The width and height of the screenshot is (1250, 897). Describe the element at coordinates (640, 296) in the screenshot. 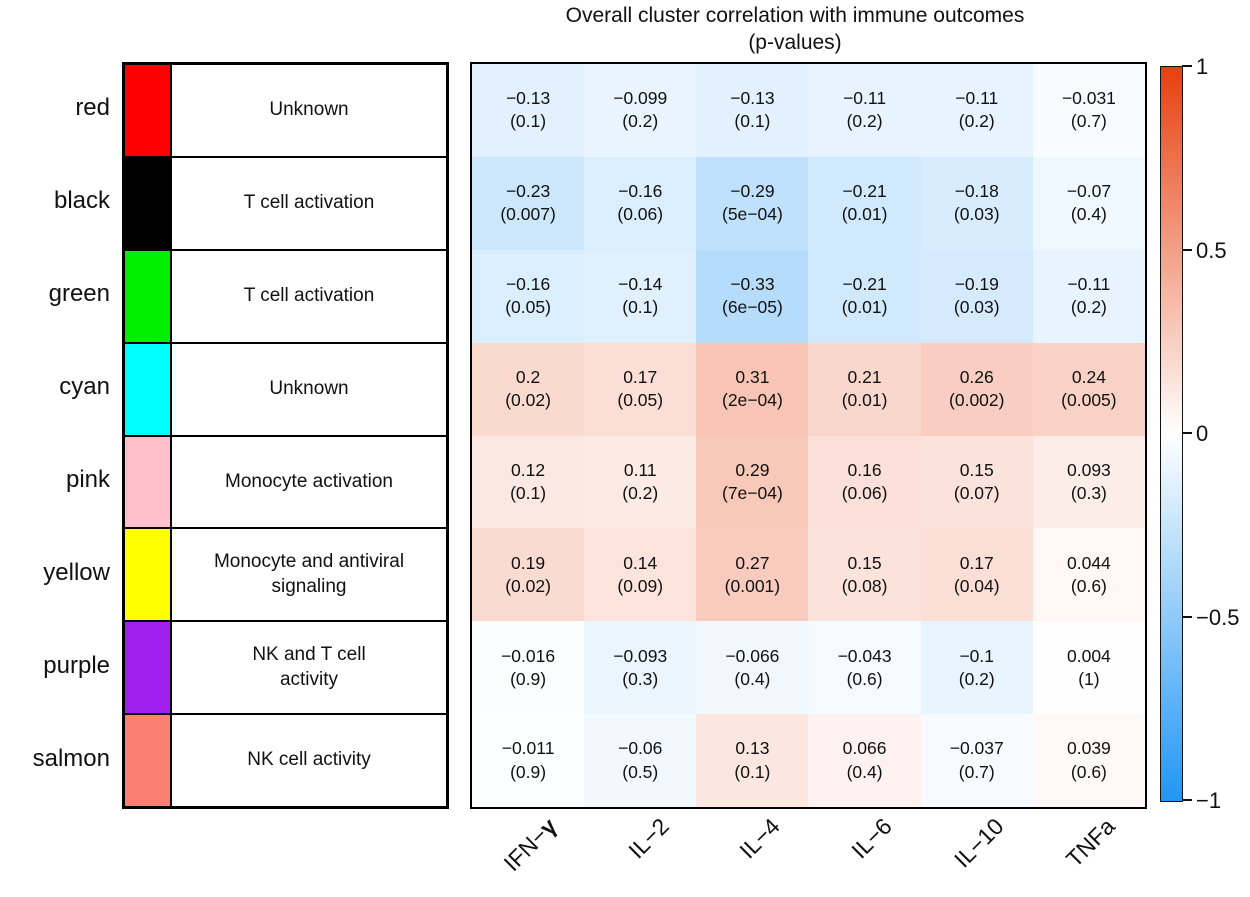

I see `heatmap-cell-green-il2: −0.14 (0.1)` at that location.